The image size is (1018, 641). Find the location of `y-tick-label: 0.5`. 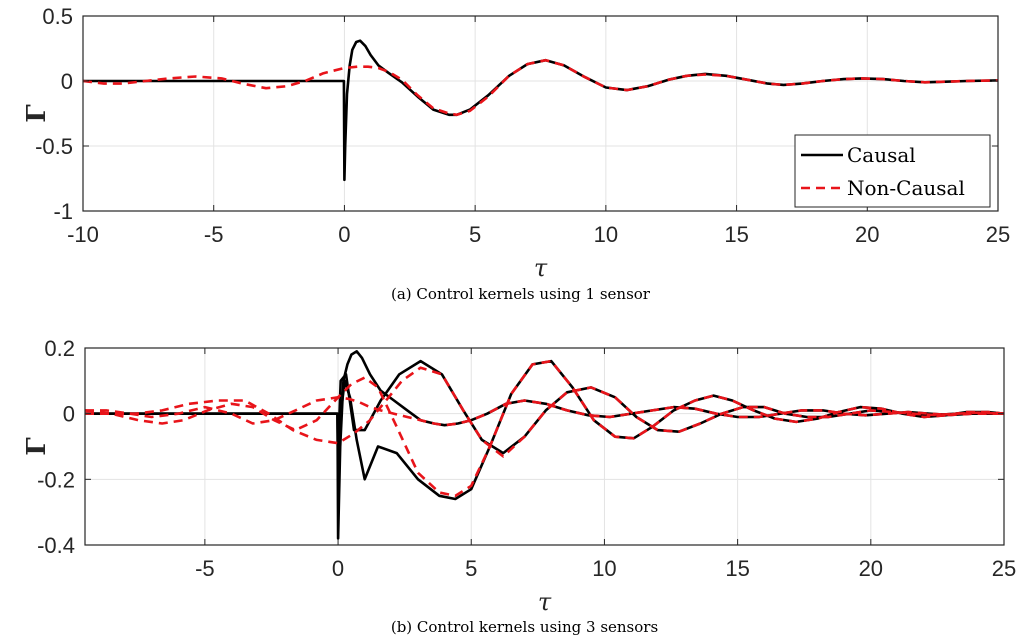

y-tick-label: 0.5 is located at coordinates (57, 16).